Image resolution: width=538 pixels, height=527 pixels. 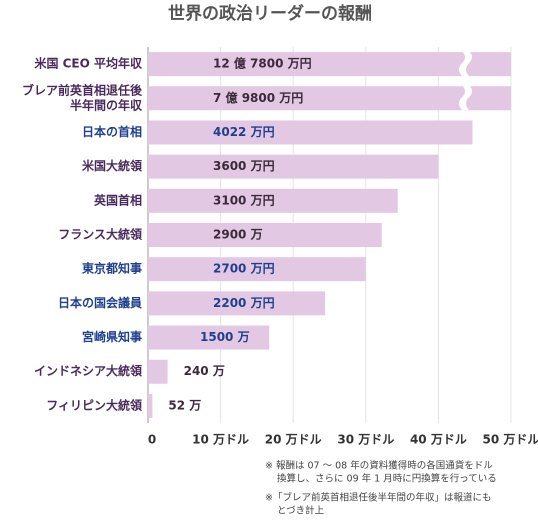 What do you see at coordinates (270, 13) in the screenshot?
I see `chart-title: 世界の政治リーダーの報酬` at bounding box center [270, 13].